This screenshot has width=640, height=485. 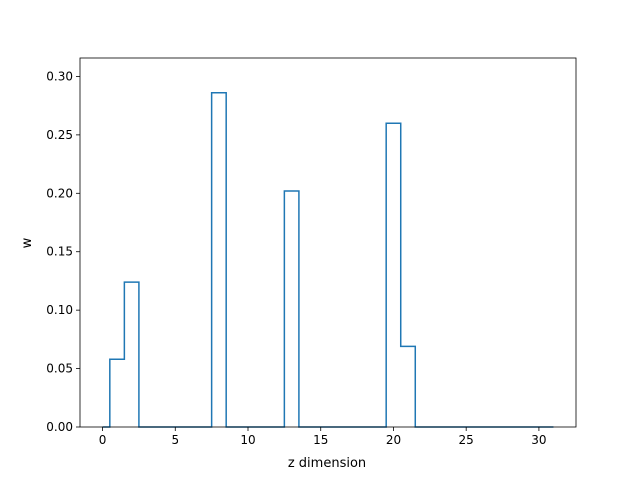 I want to click on y-tick-label: 0.15, so click(x=59, y=252).